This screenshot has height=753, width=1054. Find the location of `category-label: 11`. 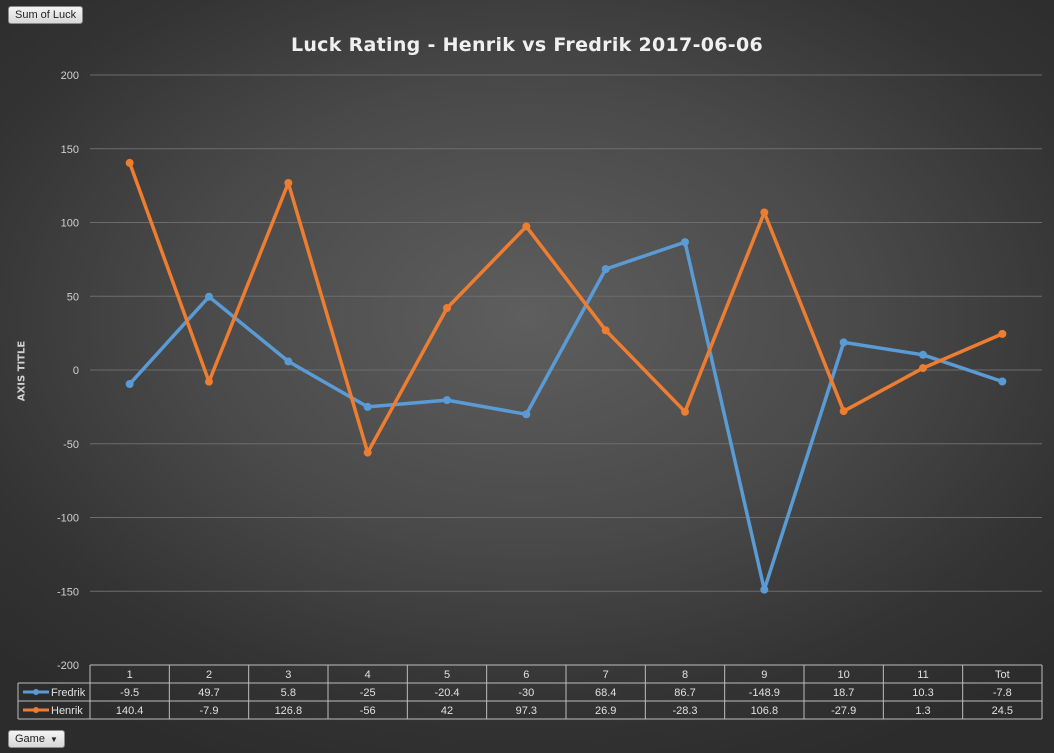

category-label: 11 is located at coordinates (922, 675).